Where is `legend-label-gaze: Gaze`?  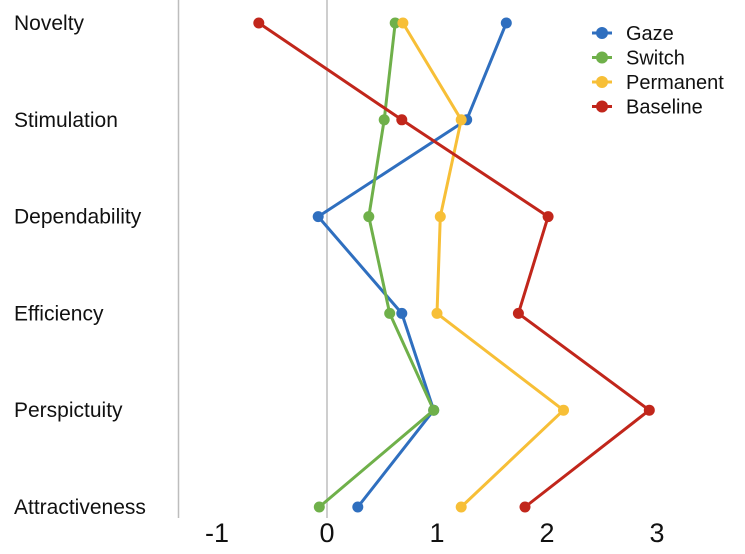 legend-label-gaze: Gaze is located at coordinates (650, 34).